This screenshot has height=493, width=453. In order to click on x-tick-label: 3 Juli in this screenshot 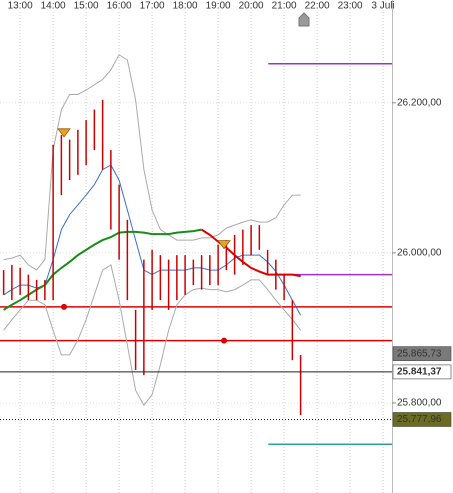, I will do `click(382, 6)`.